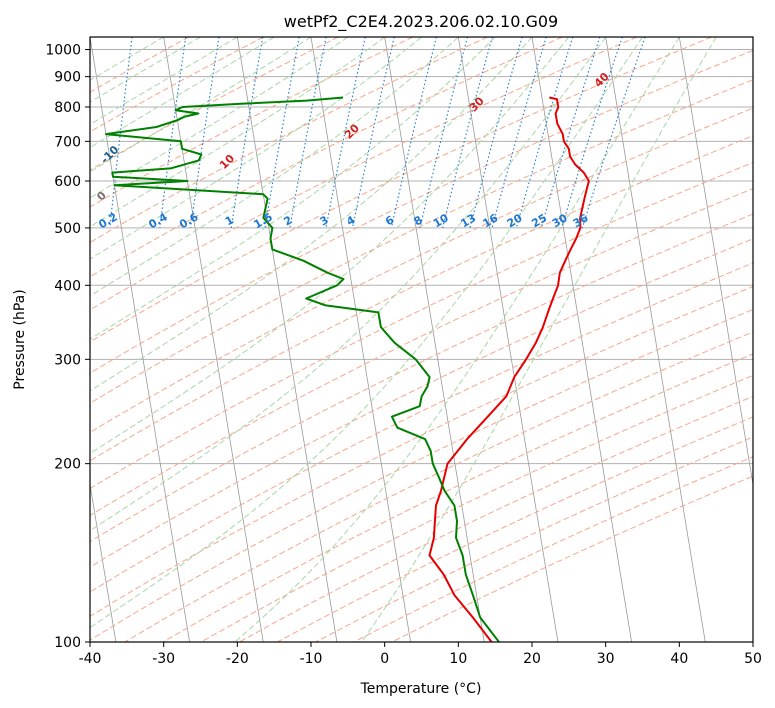 This screenshot has height=708, width=775. Describe the element at coordinates (90, 659) in the screenshot. I see `x-tick-label: -40` at that location.